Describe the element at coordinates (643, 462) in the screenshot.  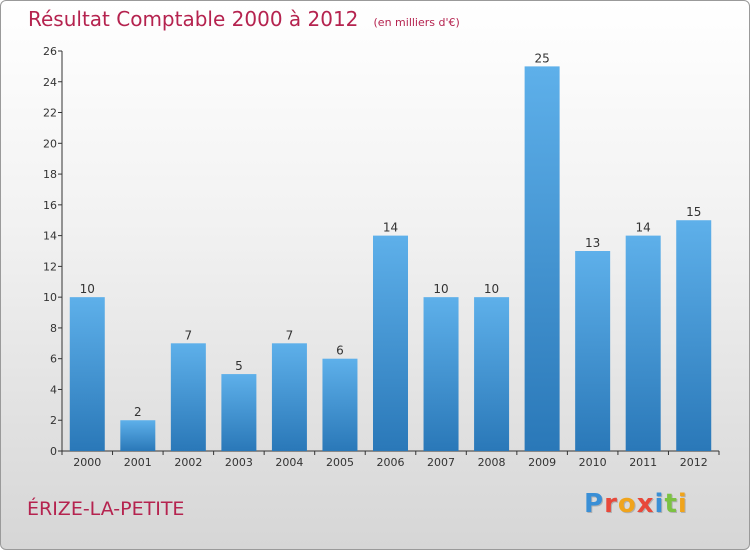
I see `x-tick-label: 2011` at that location.